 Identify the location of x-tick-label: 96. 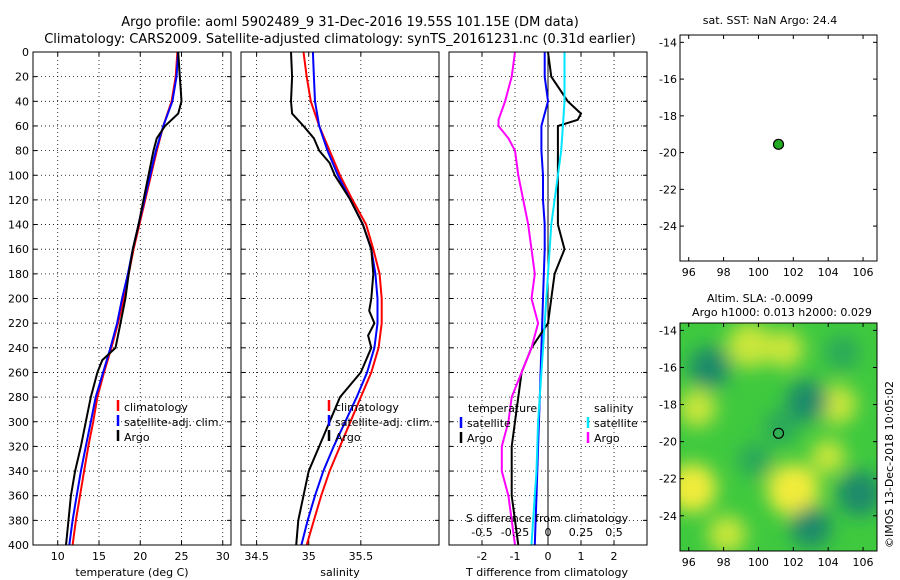
(689, 272).